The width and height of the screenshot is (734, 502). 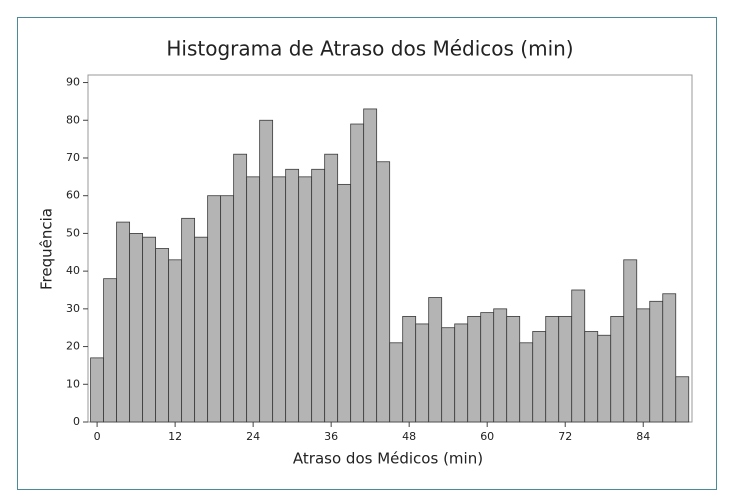 What do you see at coordinates (73, 270) in the screenshot?
I see `y-tick-label: 40` at bounding box center [73, 270].